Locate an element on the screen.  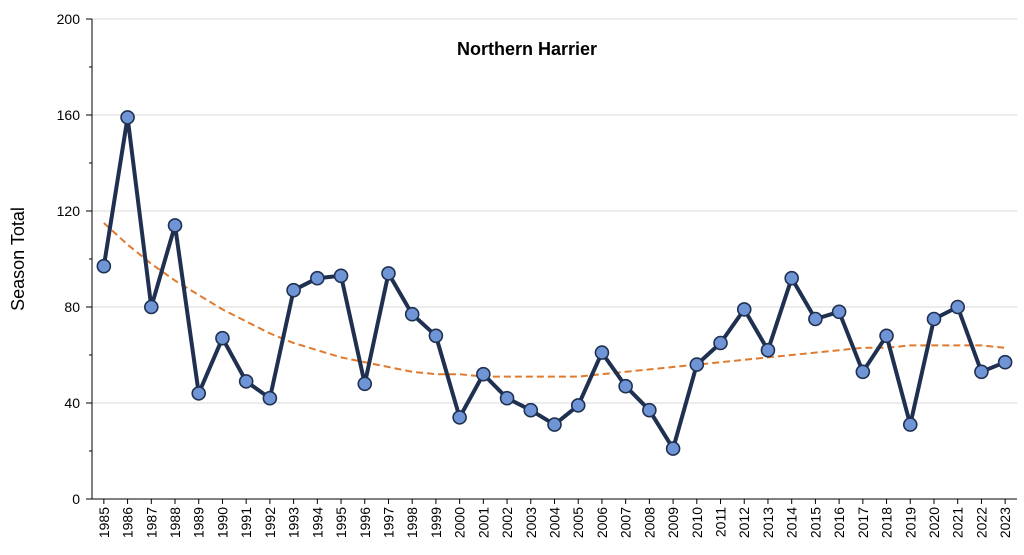
y-tick-label: 120 is located at coordinates (69, 211).